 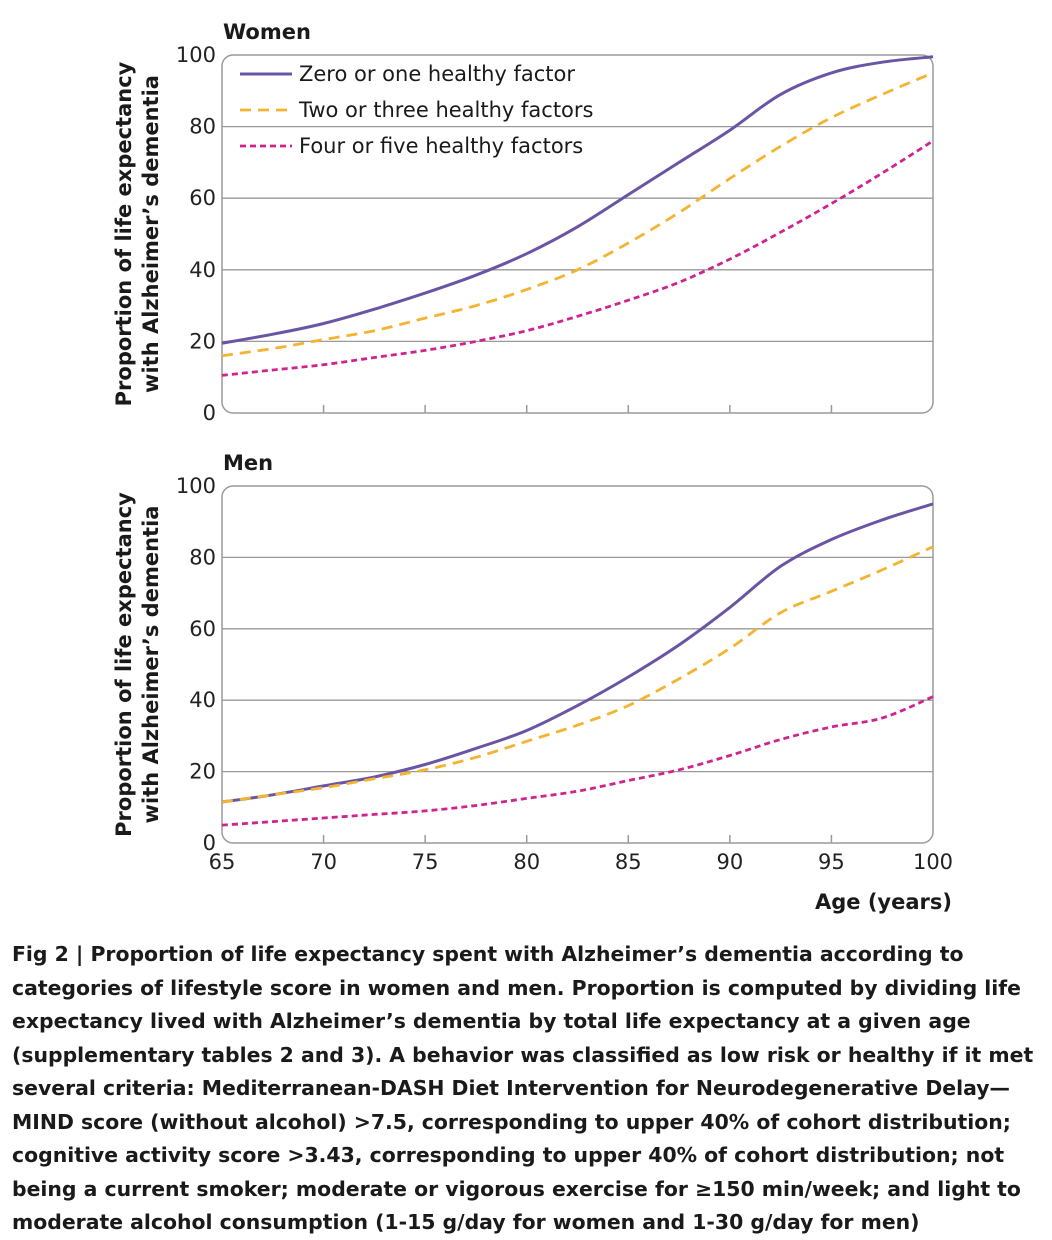 What do you see at coordinates (267, 32) in the screenshot?
I see `panel-title: Women` at bounding box center [267, 32].